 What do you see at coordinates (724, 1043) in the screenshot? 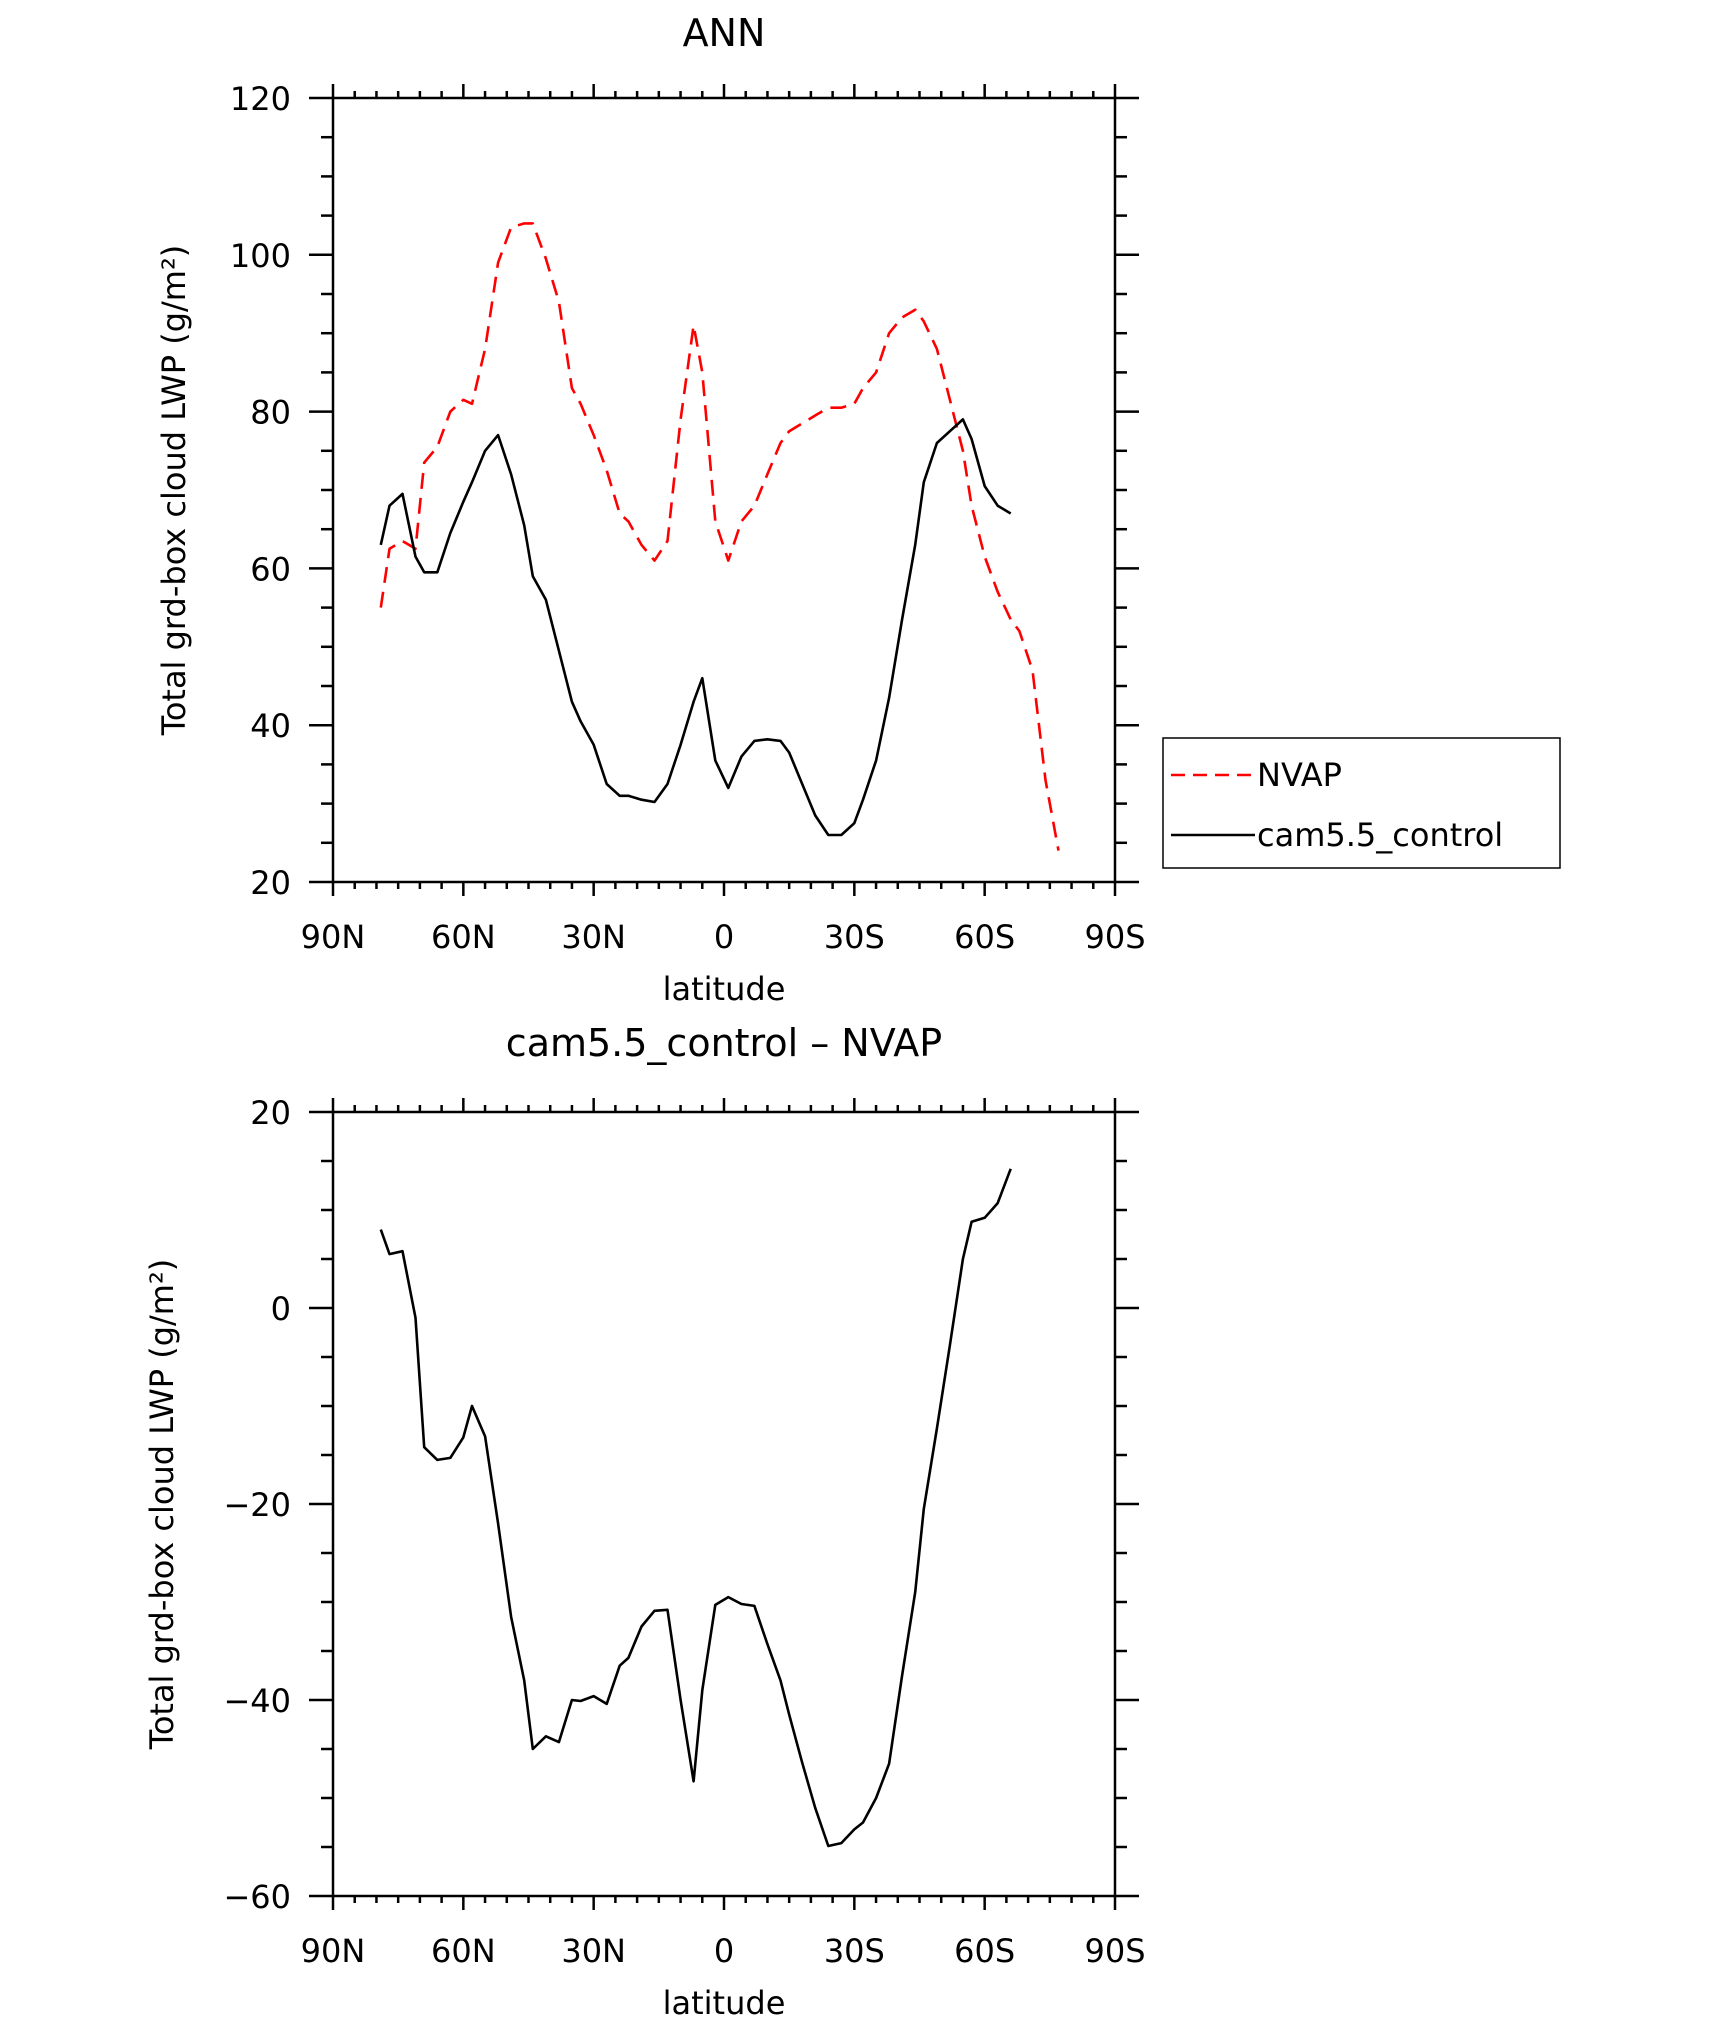
I see `chart-title: cam5.5_control – NVAP` at bounding box center [724, 1043].